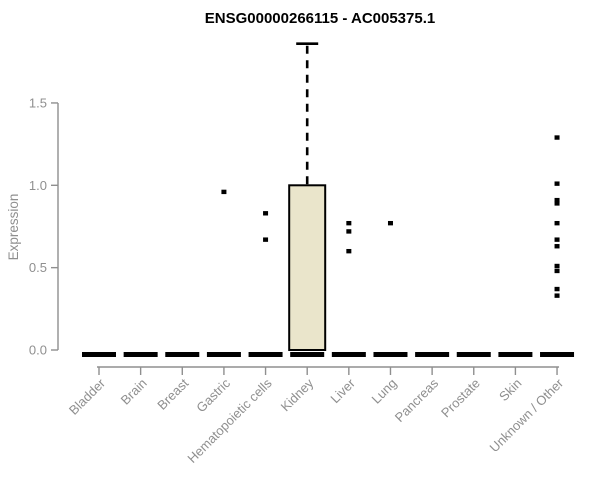 The image size is (600, 500). I want to click on x-tick-label: Brain, so click(134, 392).